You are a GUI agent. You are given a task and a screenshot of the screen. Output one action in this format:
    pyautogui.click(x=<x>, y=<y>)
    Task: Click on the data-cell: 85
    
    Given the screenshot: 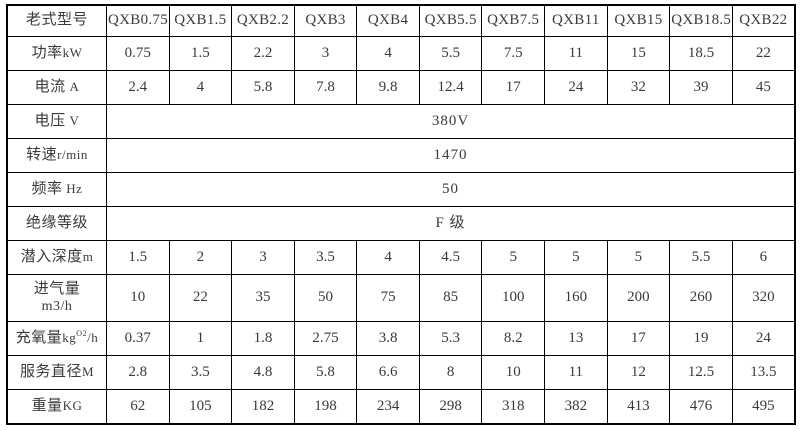 What is the action you would take?
    pyautogui.click(x=450, y=298)
    